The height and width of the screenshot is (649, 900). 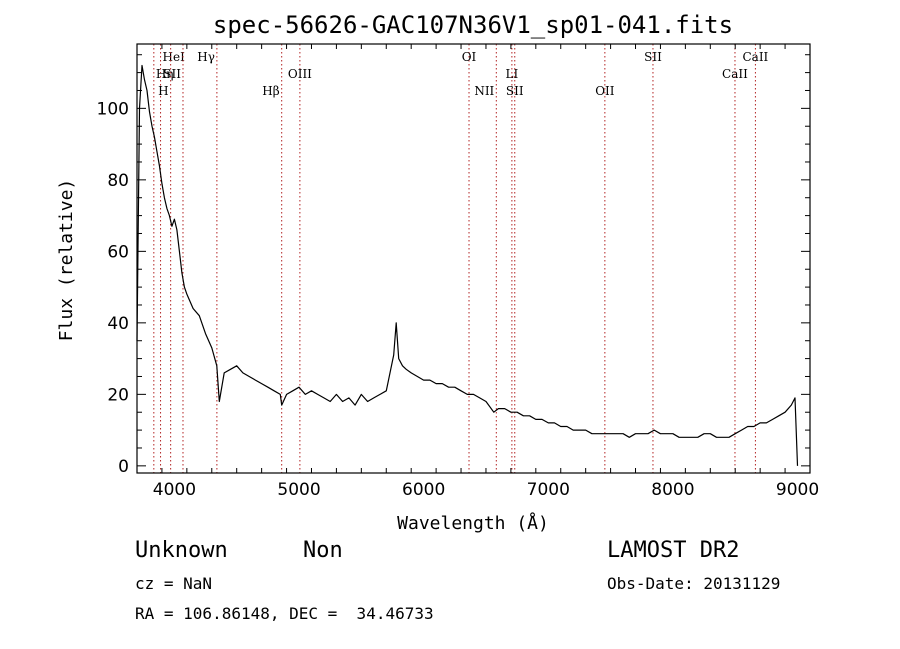 I want to click on coordinates-text: RA = 106.86148, DEC = 34.46733, so click(x=284, y=613).